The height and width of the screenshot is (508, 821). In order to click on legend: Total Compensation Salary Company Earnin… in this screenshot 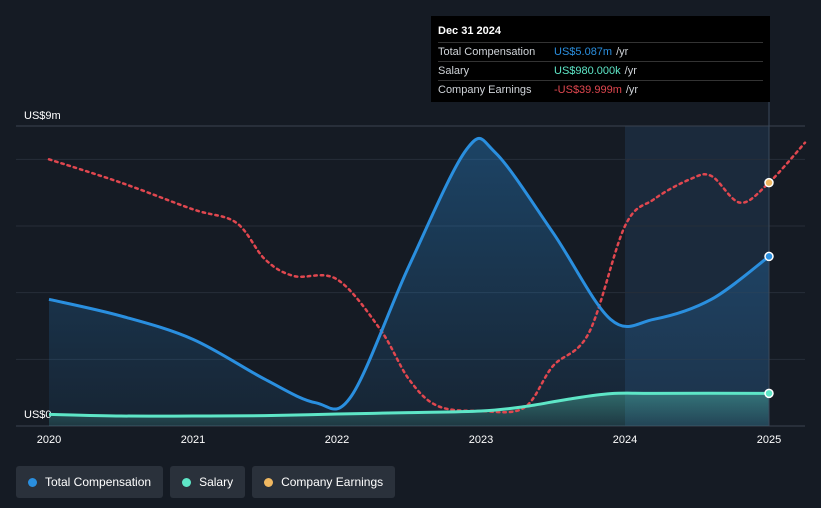, I will do `click(206, 482)`.